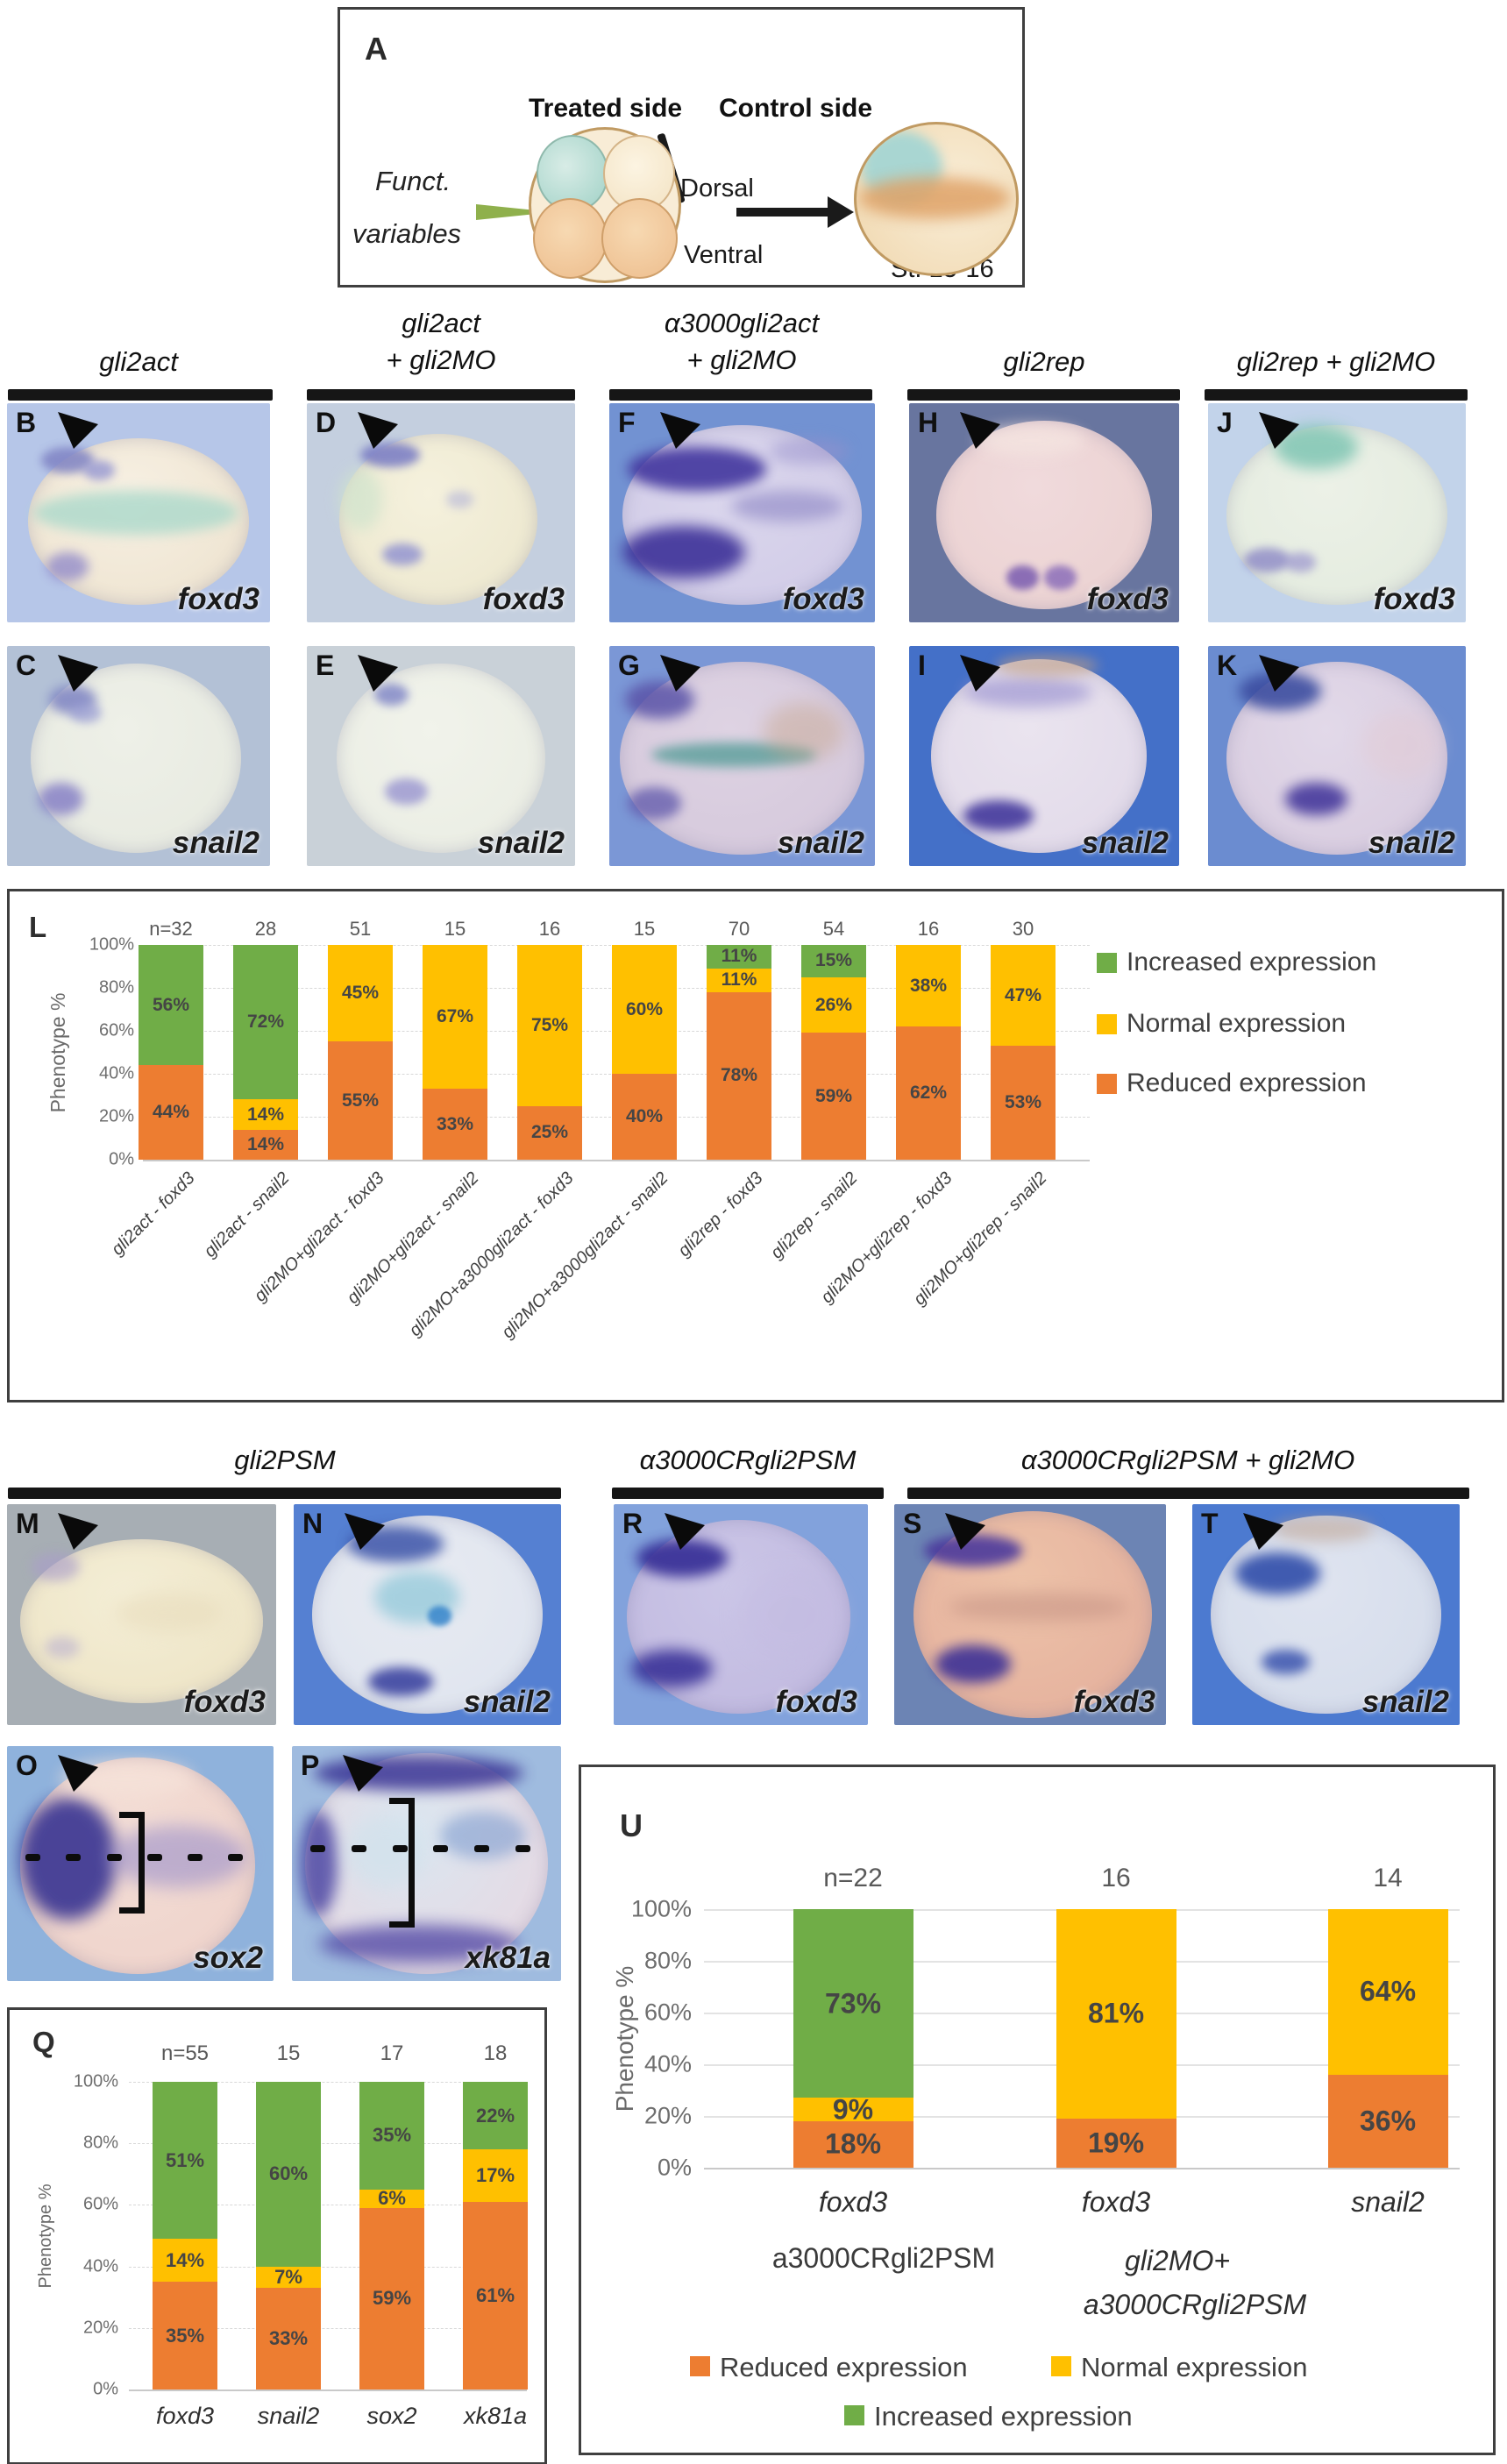 The height and width of the screenshot is (2464, 1507). What do you see at coordinates (218, 599) in the screenshot?
I see `gene-label: foxd3` at bounding box center [218, 599].